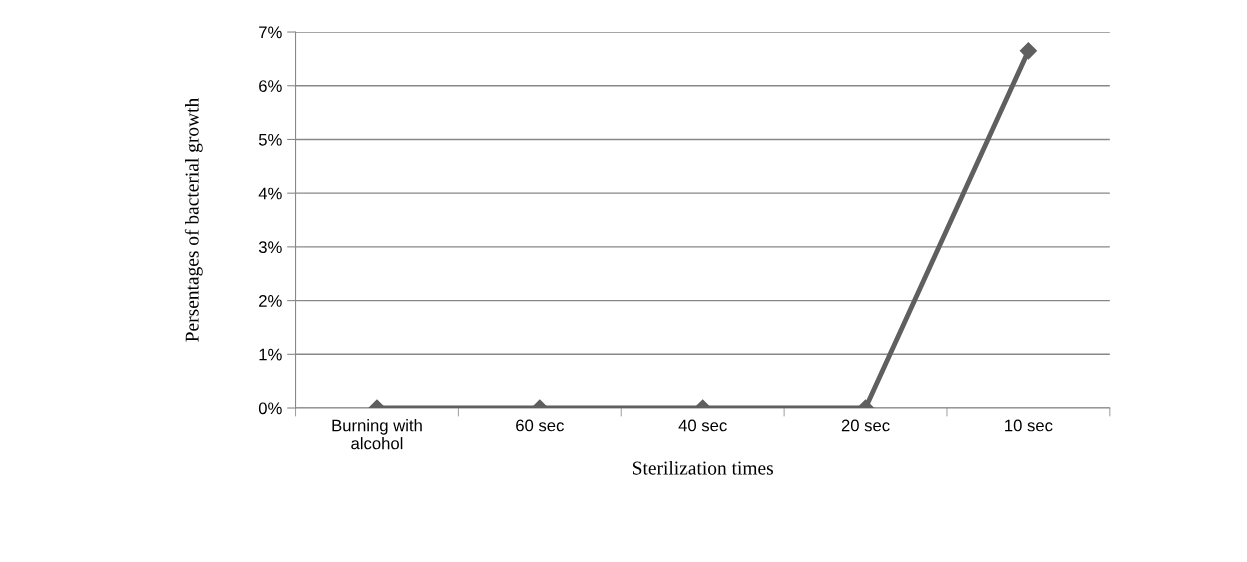 The width and height of the screenshot is (1247, 562). Describe the element at coordinates (270, 354) in the screenshot. I see `y-tick-label: 1%` at that location.